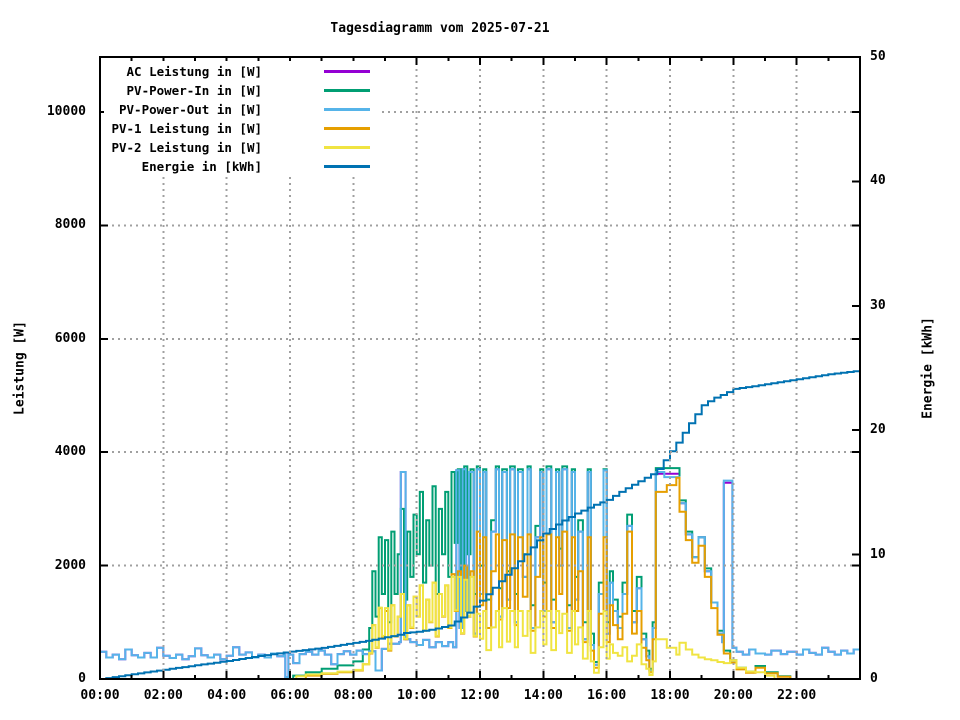 The width and height of the screenshot is (960, 720). I want to click on y-right-tick-label: 20, so click(878, 430).